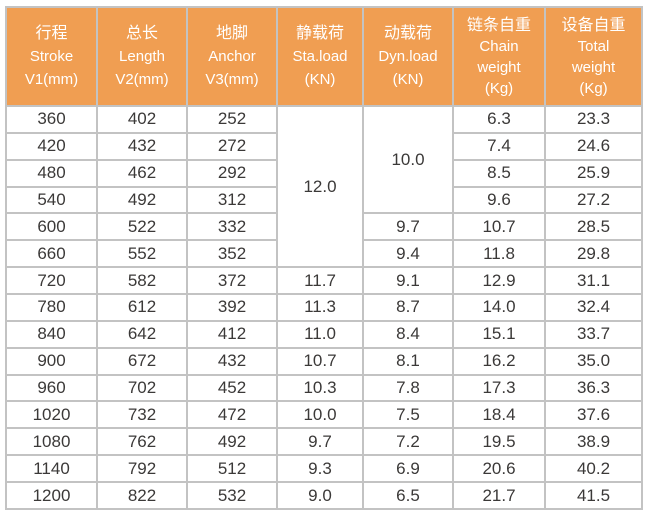  I want to click on cell-chain-weight: 21.7, so click(499, 495).